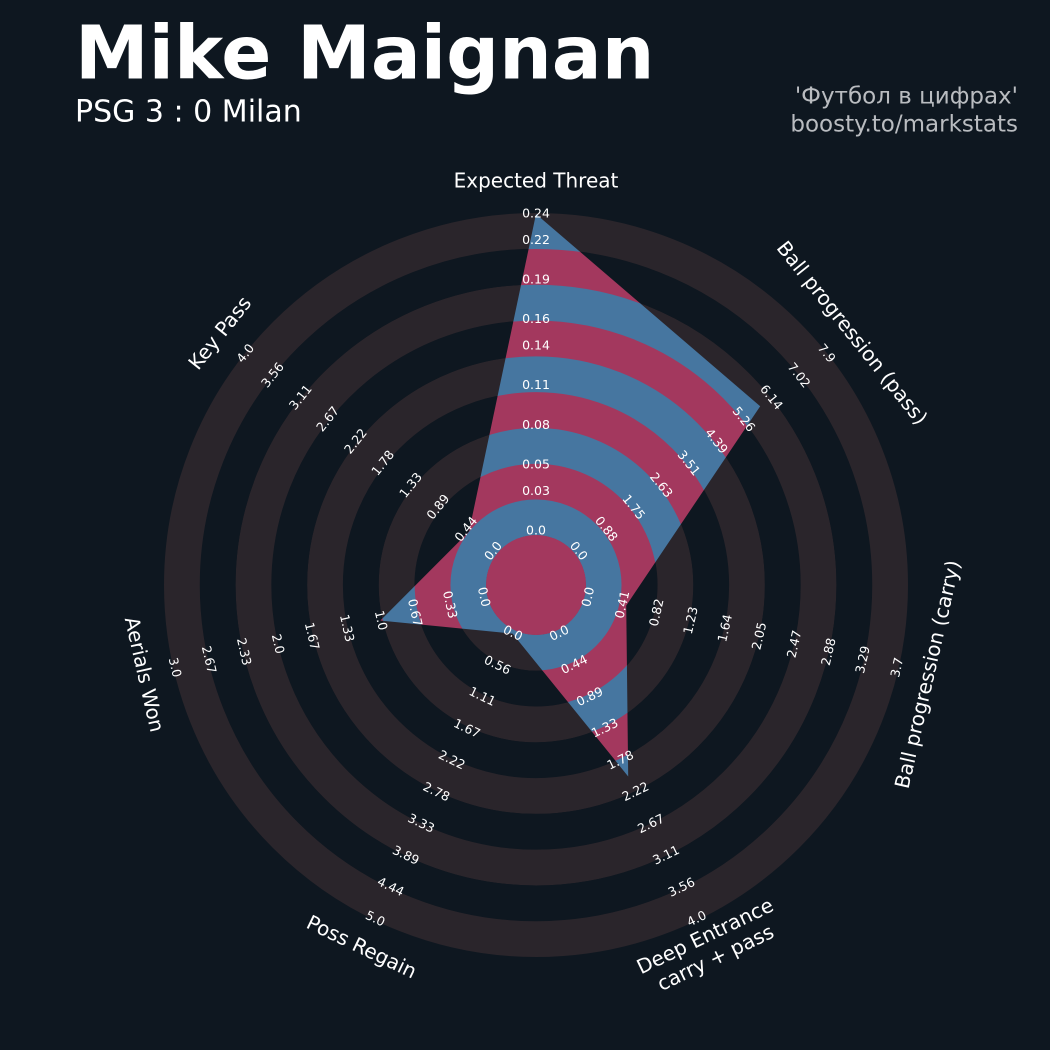 This screenshot has height=1050, width=1050. Describe the element at coordinates (175, 667) in the screenshot. I see `tick-label: 3.0` at that location.